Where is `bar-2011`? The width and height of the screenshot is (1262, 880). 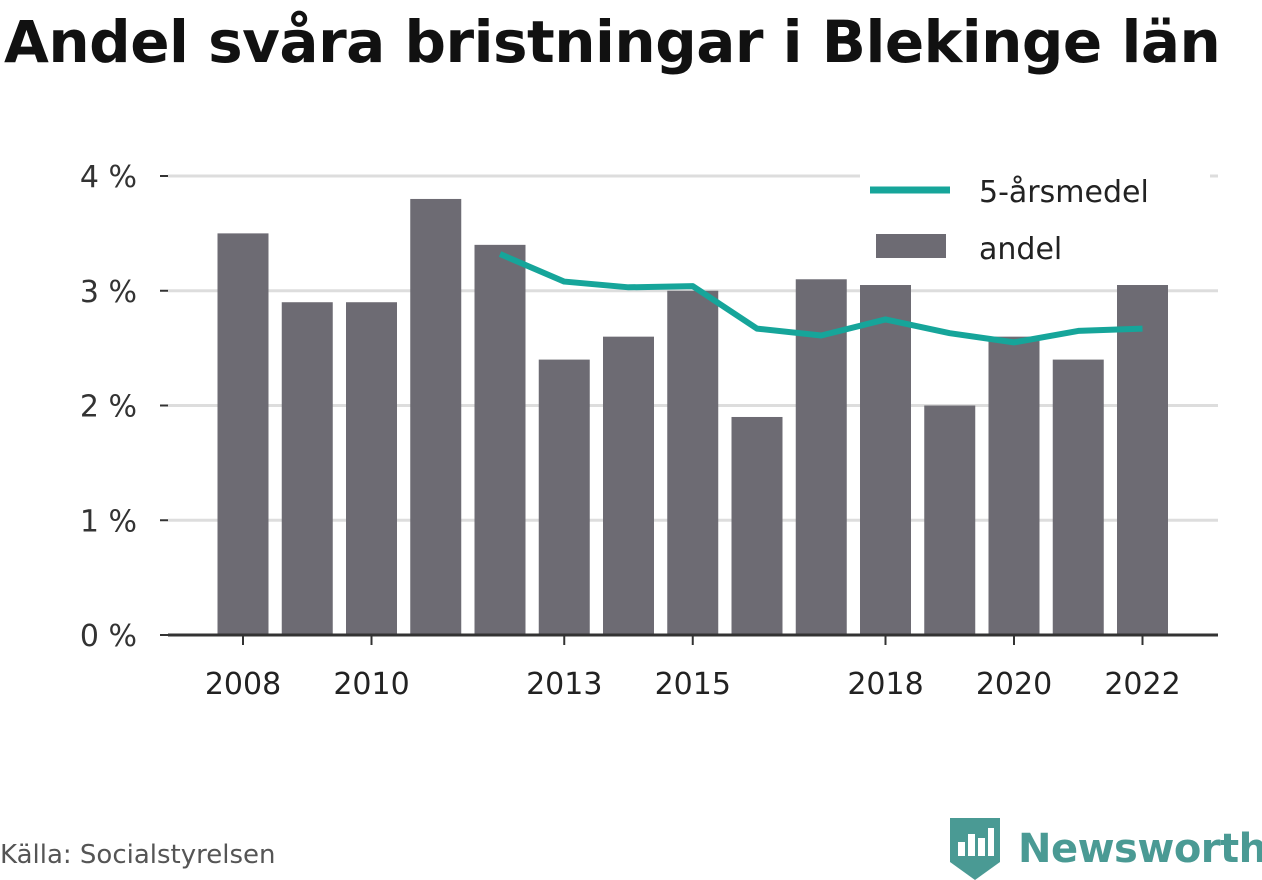 bar-2011 is located at coordinates (436, 416).